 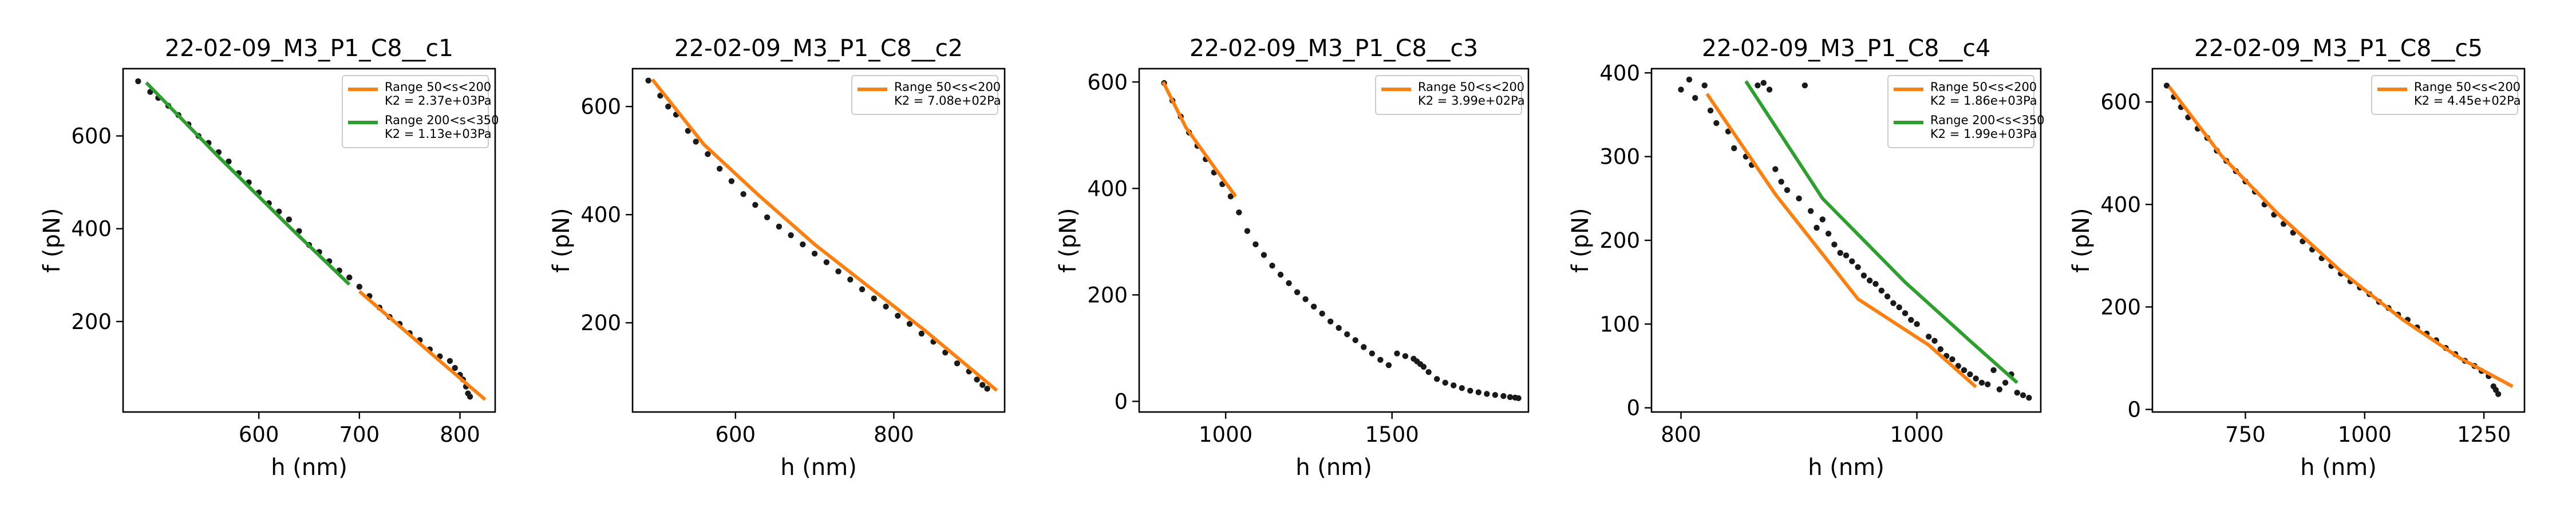 What do you see at coordinates (1983, 134) in the screenshot?
I see `legend-k2: K2 = 1.99e+03Pa` at bounding box center [1983, 134].